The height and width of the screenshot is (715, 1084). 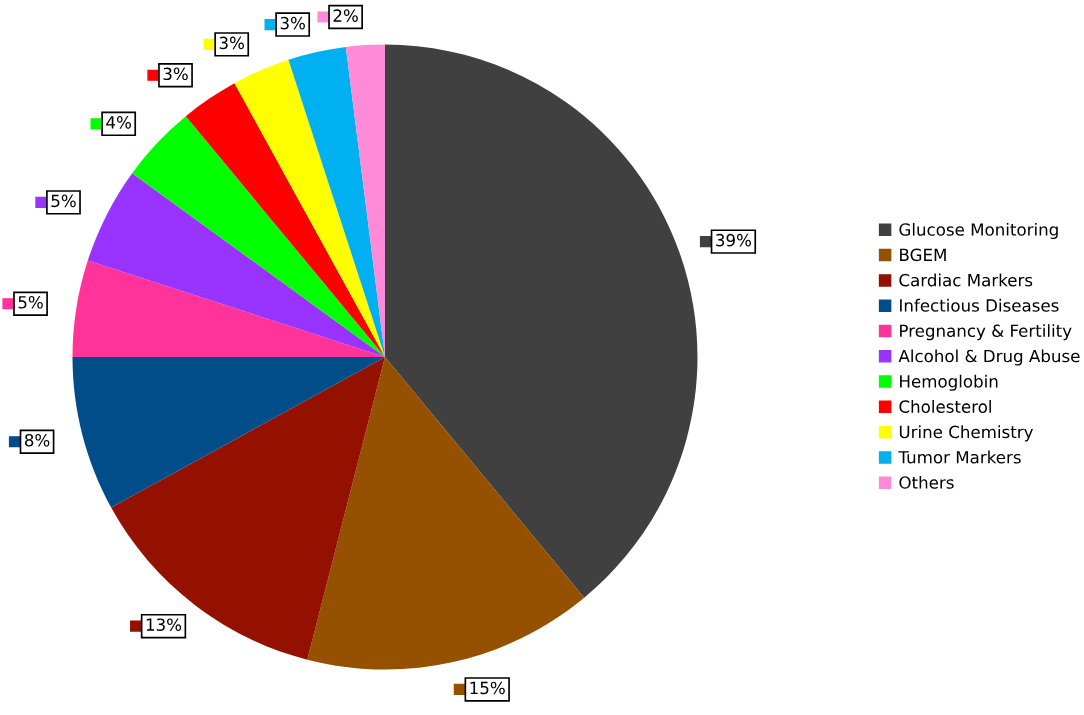 What do you see at coordinates (164, 624) in the screenshot?
I see `data-label: 13%` at bounding box center [164, 624].